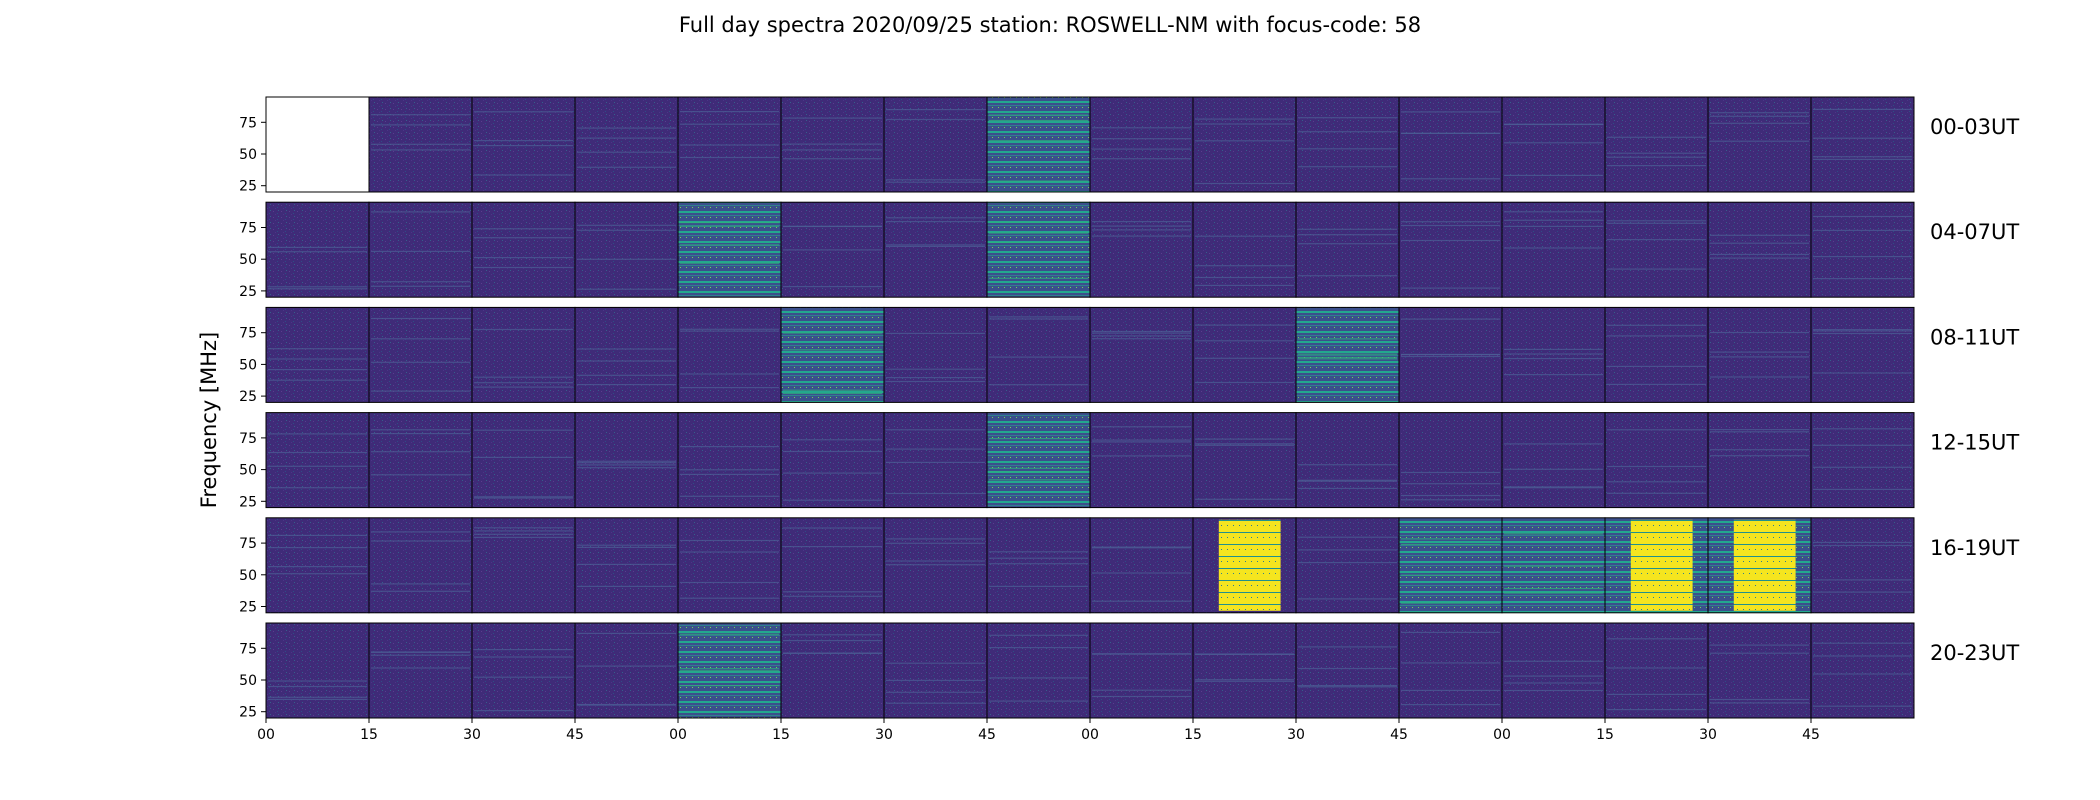 Image resolution: width=2100 pixels, height=800 pixels. I want to click on row-time-label: 20-23UT, so click(1974, 653).